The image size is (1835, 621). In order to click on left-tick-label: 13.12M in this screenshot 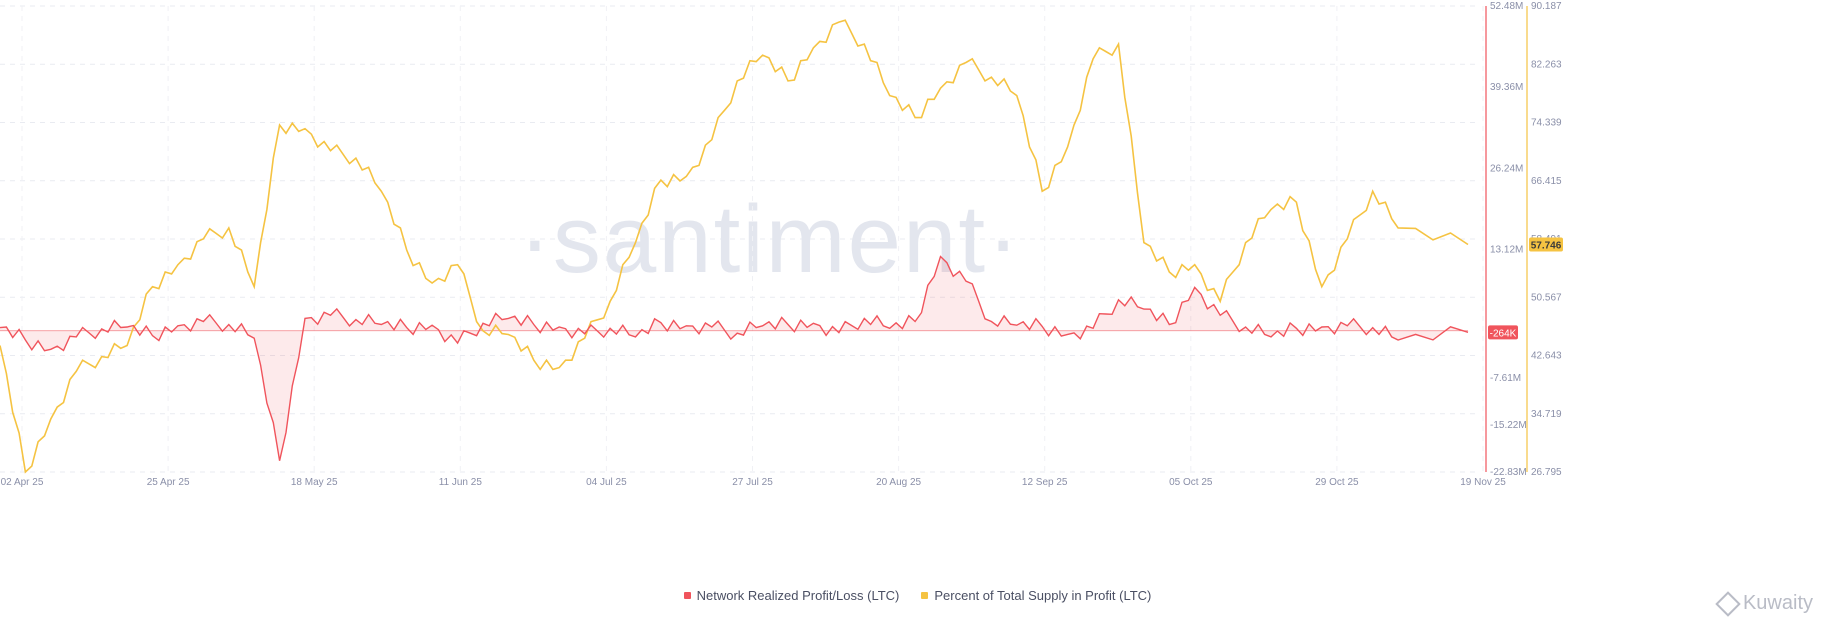, I will do `click(1506, 250)`.